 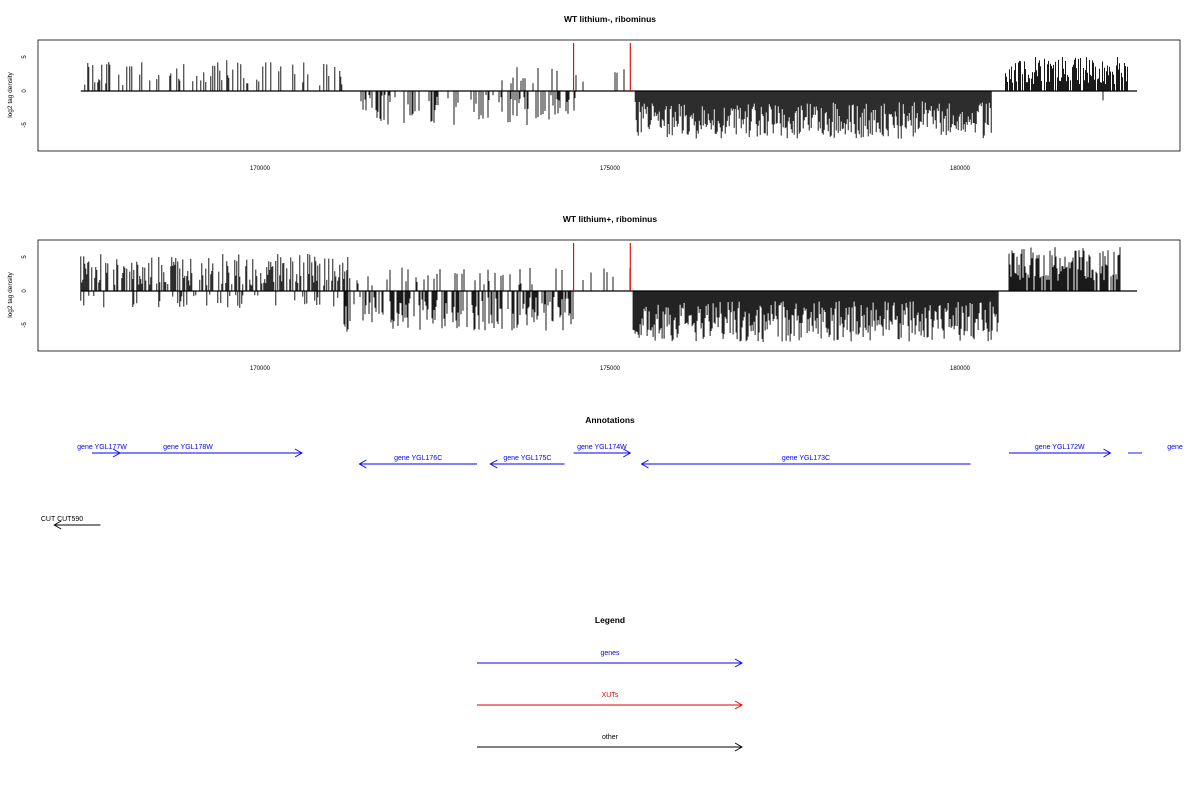 What do you see at coordinates (610, 219) in the screenshot?
I see `panel-title: WT lithium+, ribominus` at bounding box center [610, 219].